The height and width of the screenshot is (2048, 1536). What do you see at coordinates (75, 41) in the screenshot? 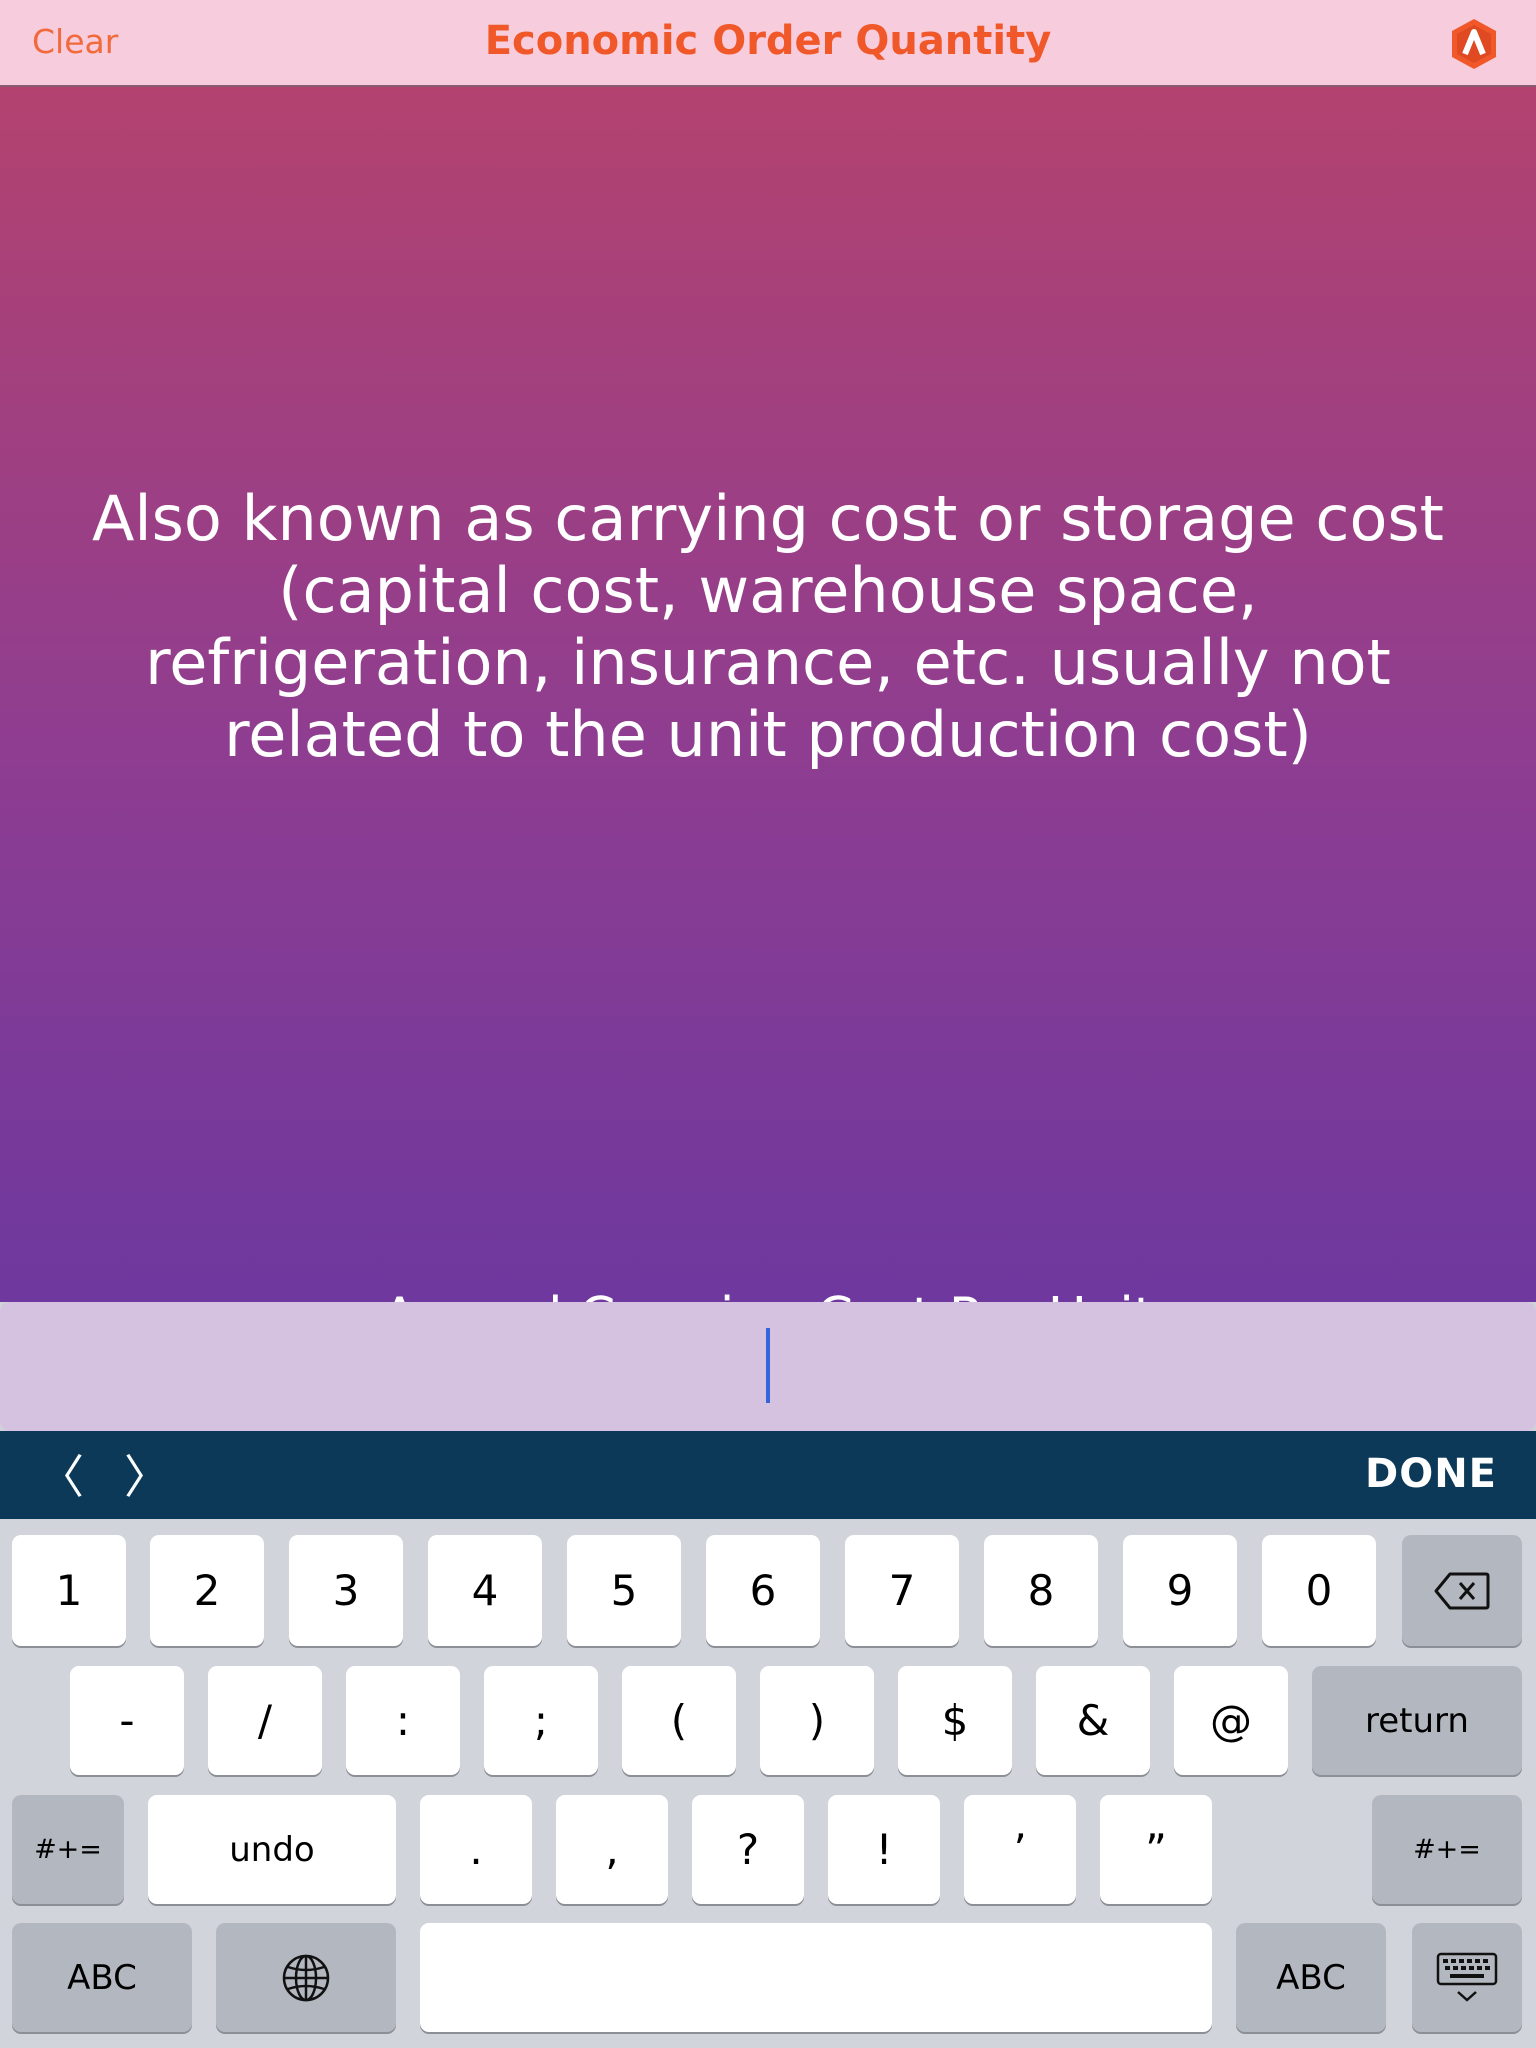
I see `clear-button: Clear` at bounding box center [75, 41].